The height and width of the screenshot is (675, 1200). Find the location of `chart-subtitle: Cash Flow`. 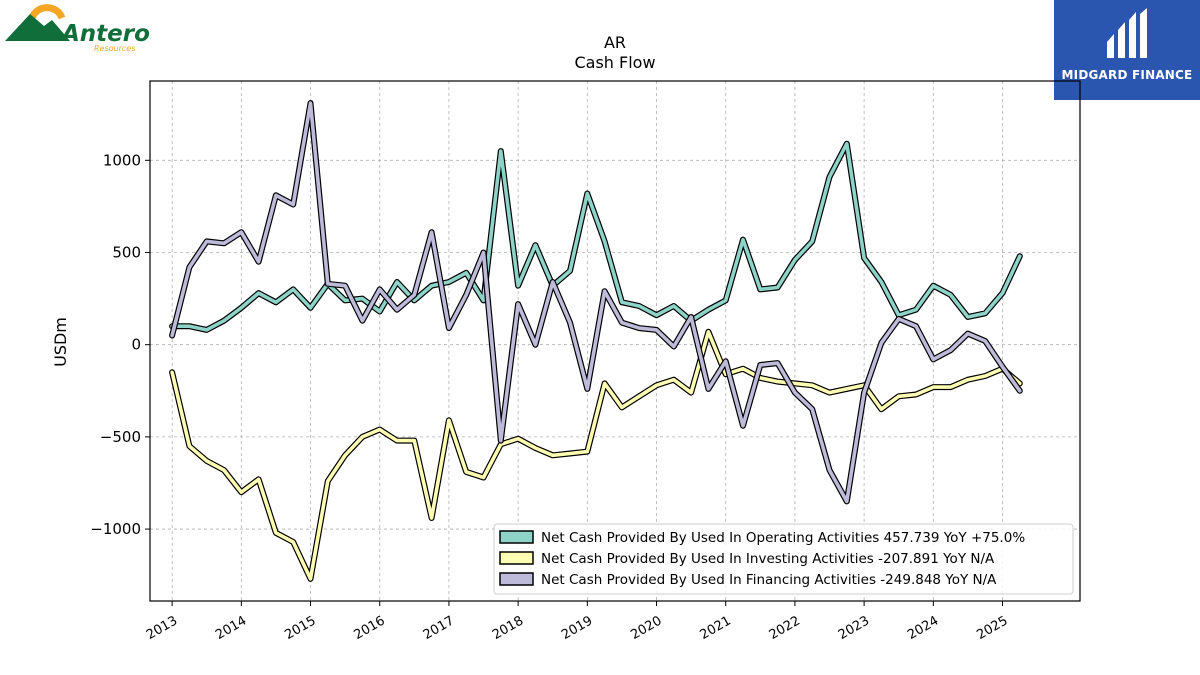

chart-subtitle: Cash Flow is located at coordinates (614, 62).